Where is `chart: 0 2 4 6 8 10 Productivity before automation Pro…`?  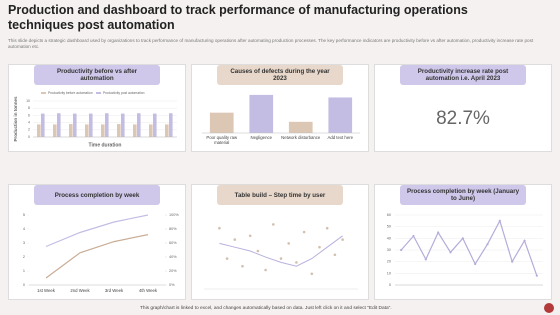
chart: 0 2 4 6 8 10 Productivity before automation Pro… is located at coordinates (95, 119).